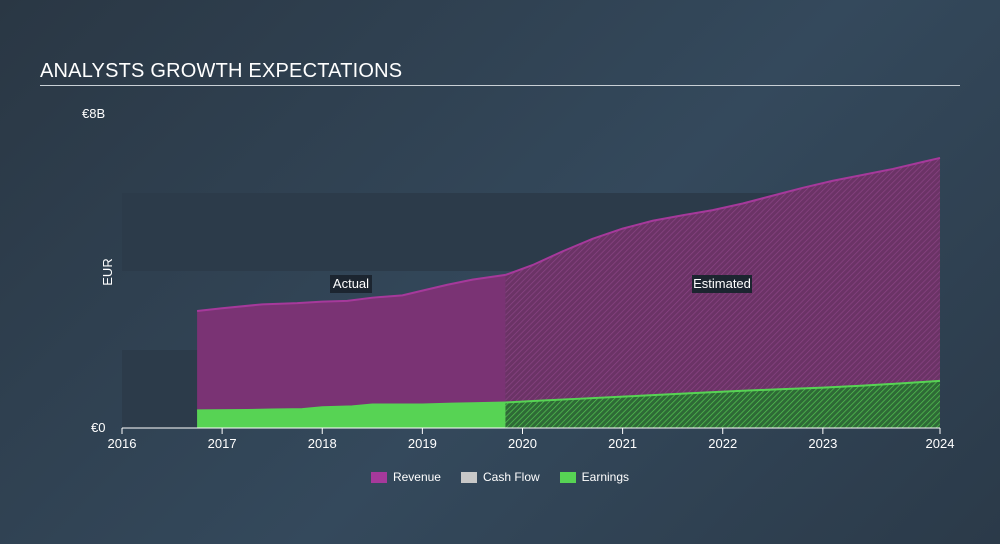 This screenshot has width=1000, height=544. I want to click on page-title: ANALYSTS GROWTH EXPECTATIONS, so click(221, 71).